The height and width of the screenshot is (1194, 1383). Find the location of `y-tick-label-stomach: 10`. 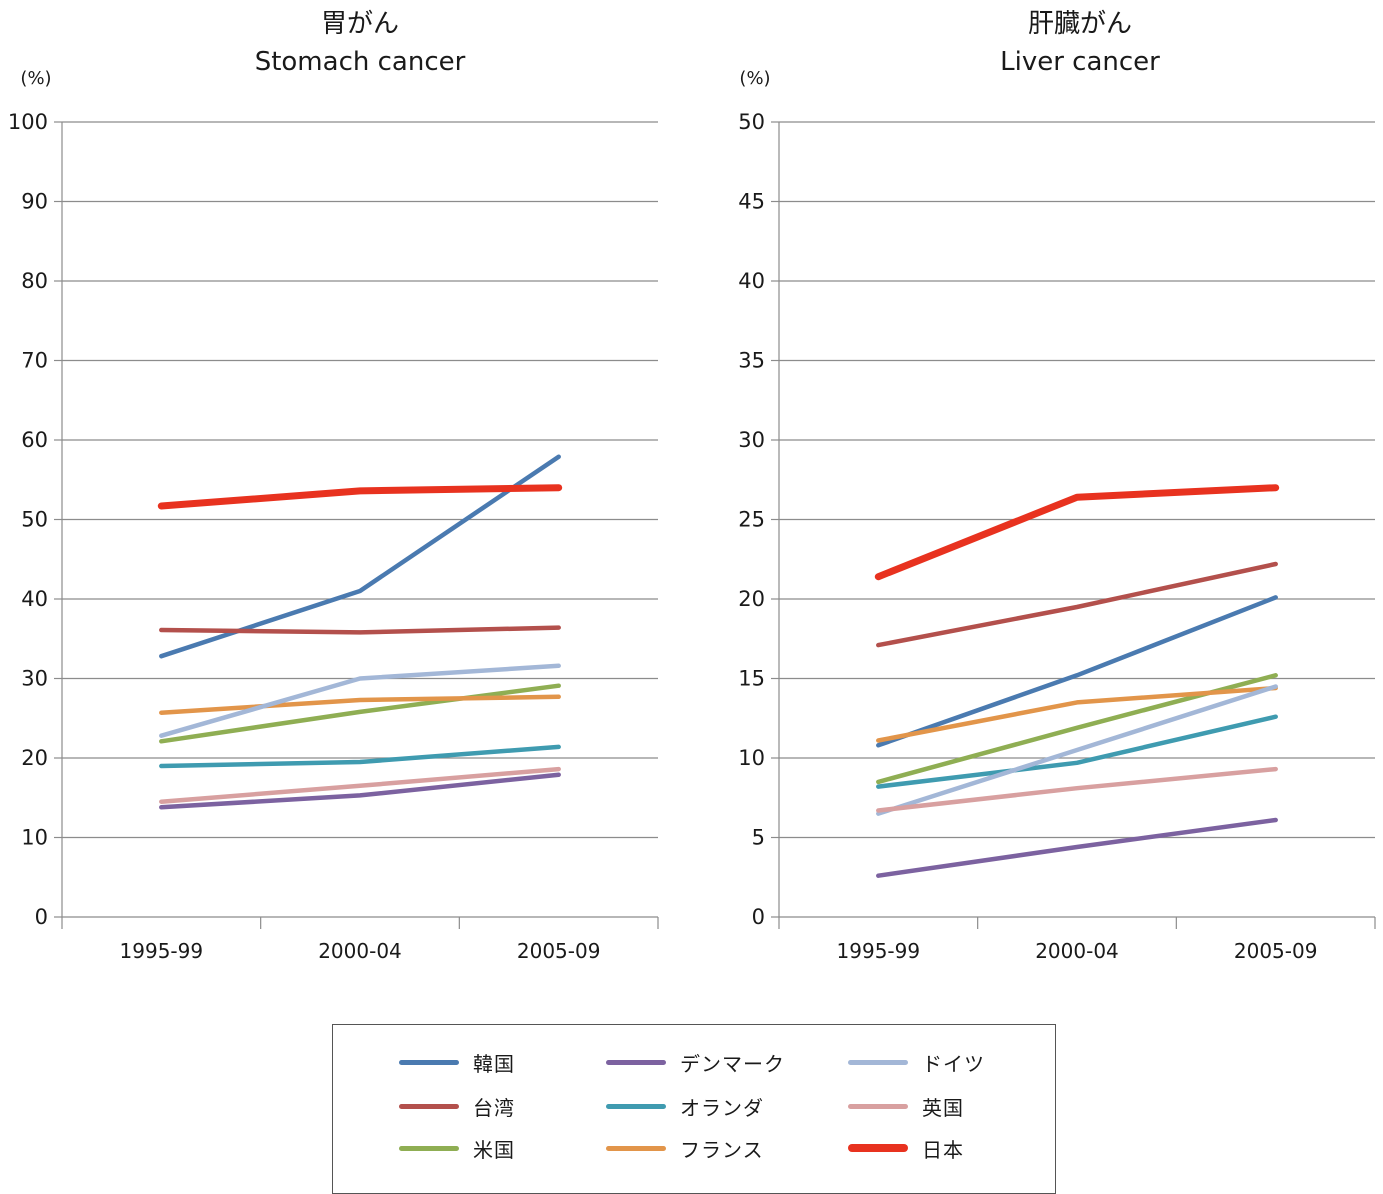

y-tick-label-stomach: 10 is located at coordinates (34, 838).